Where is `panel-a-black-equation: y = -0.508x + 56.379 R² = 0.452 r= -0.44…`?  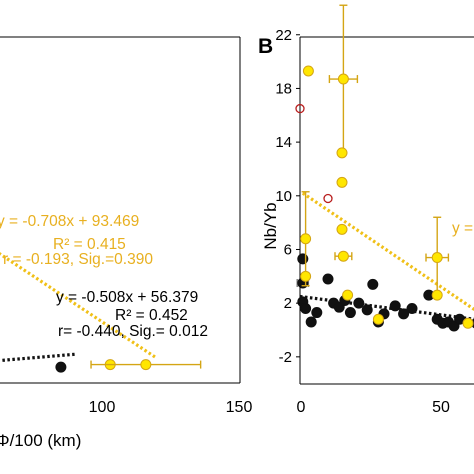
panel-a-black-equation: y = -0.508x + 56.379 R² = 0.452 r= -0.44… is located at coordinates (132, 314).